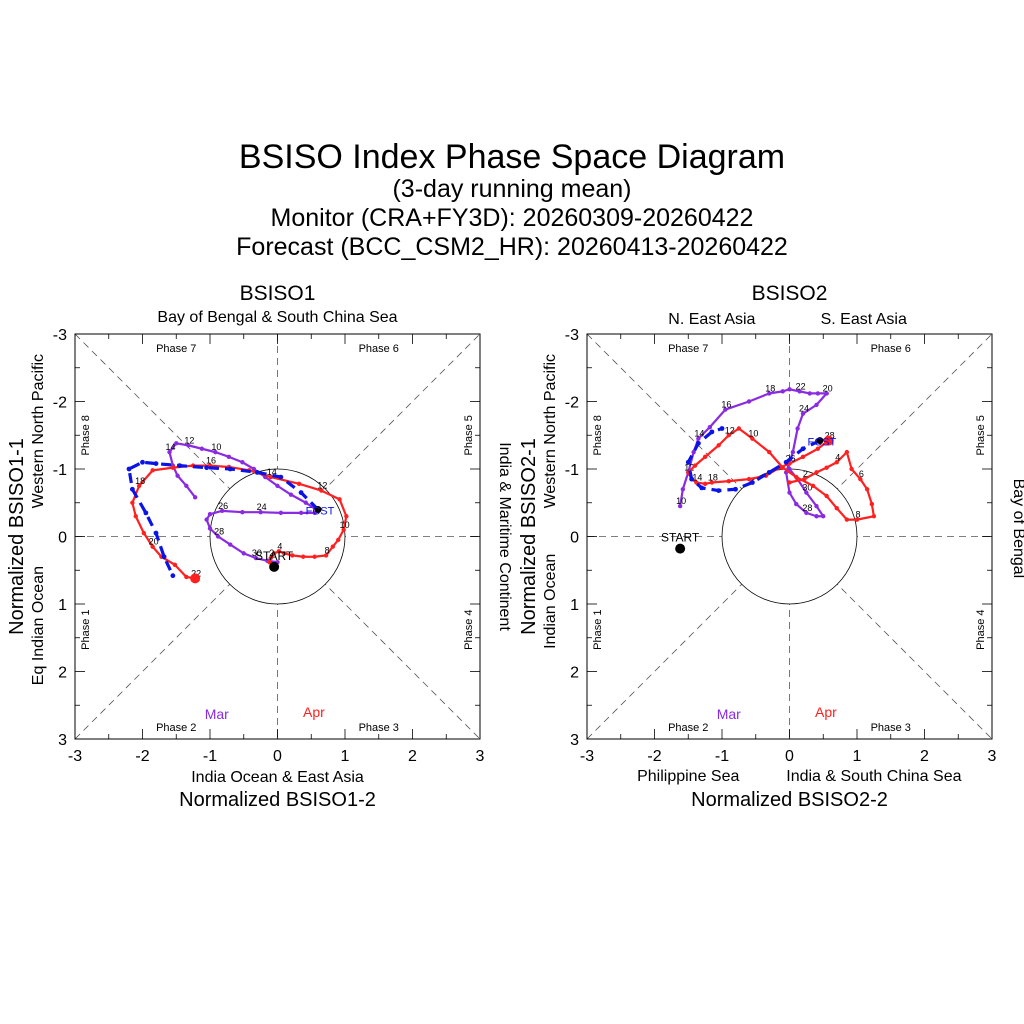 The width and height of the screenshot is (1024, 1024). What do you see at coordinates (699, 434) in the screenshot?
I see `day-label: 14` at bounding box center [699, 434].